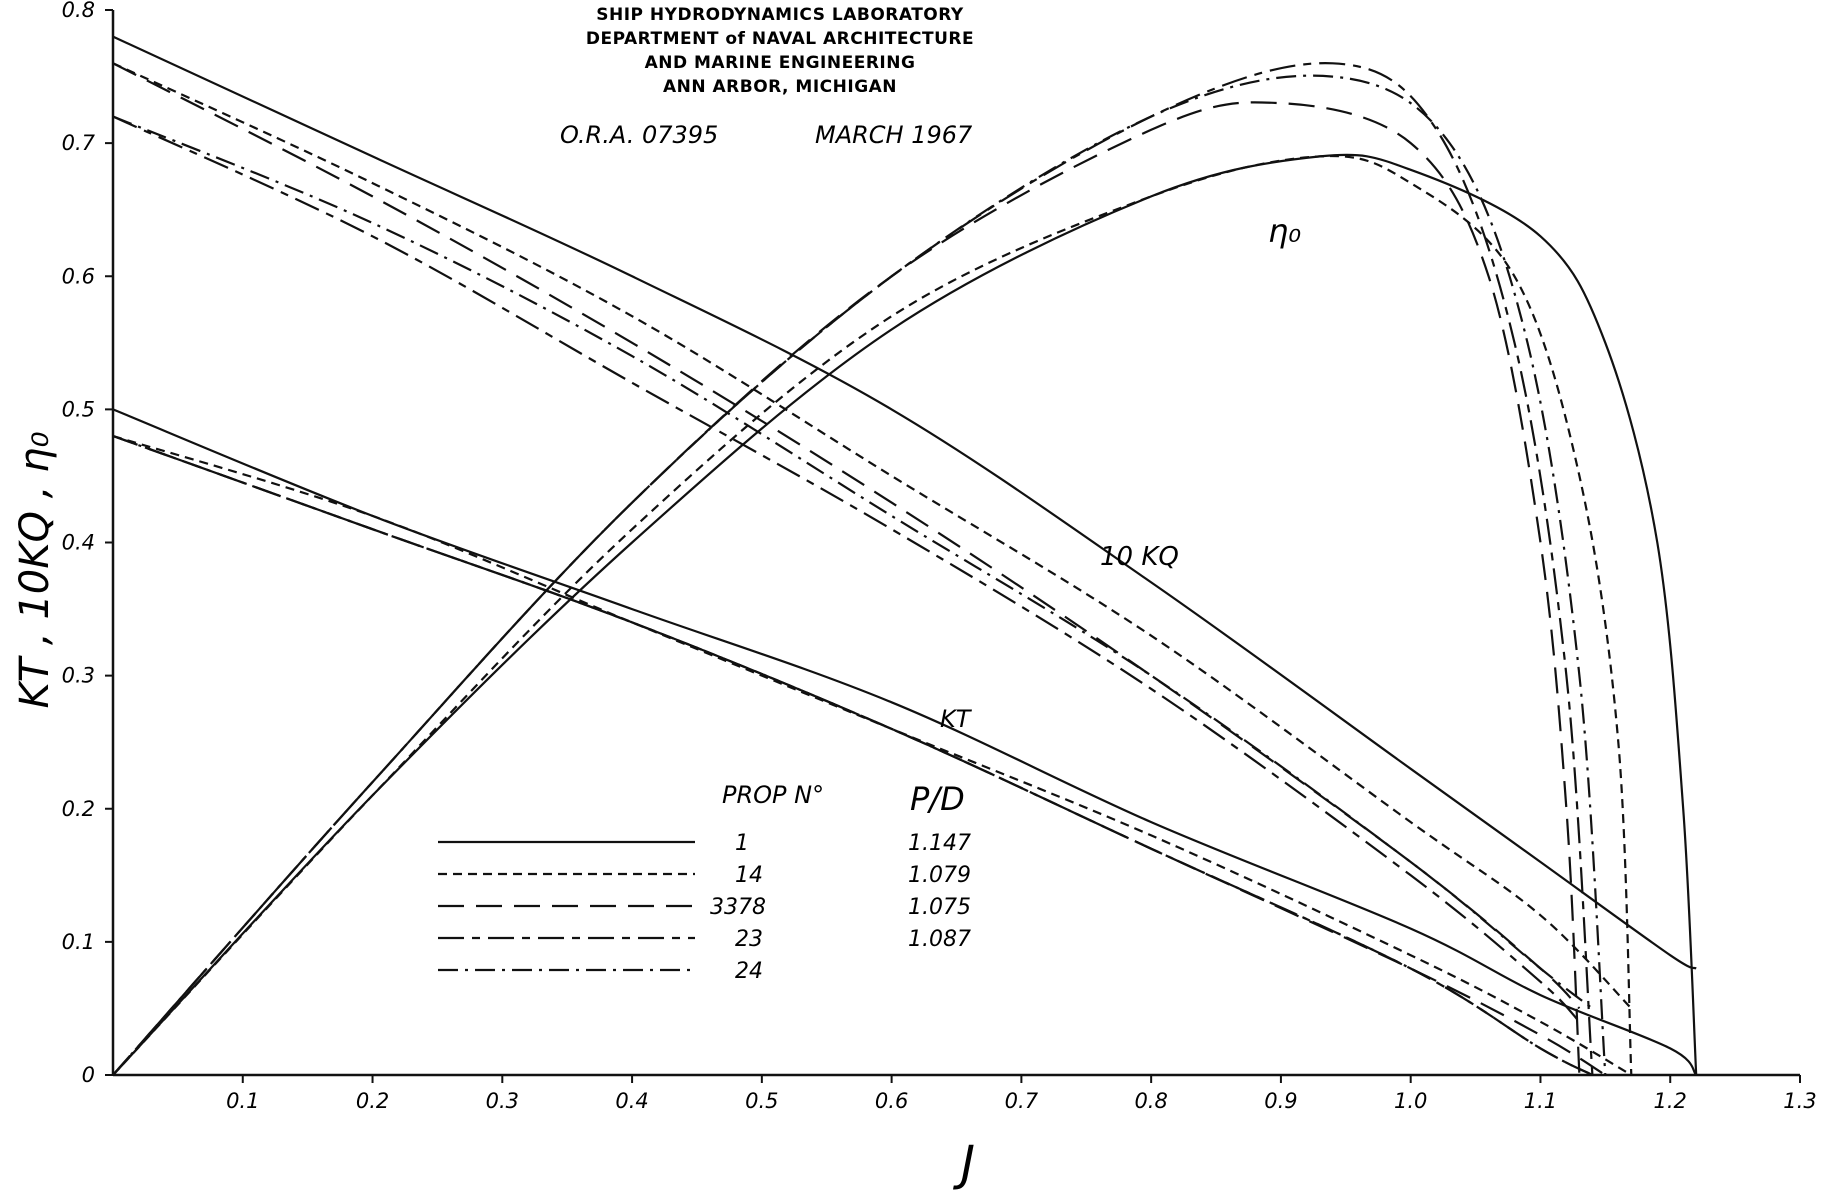 The image size is (1827, 1195). I want to click on legend-prop-number: 23, so click(749, 939).